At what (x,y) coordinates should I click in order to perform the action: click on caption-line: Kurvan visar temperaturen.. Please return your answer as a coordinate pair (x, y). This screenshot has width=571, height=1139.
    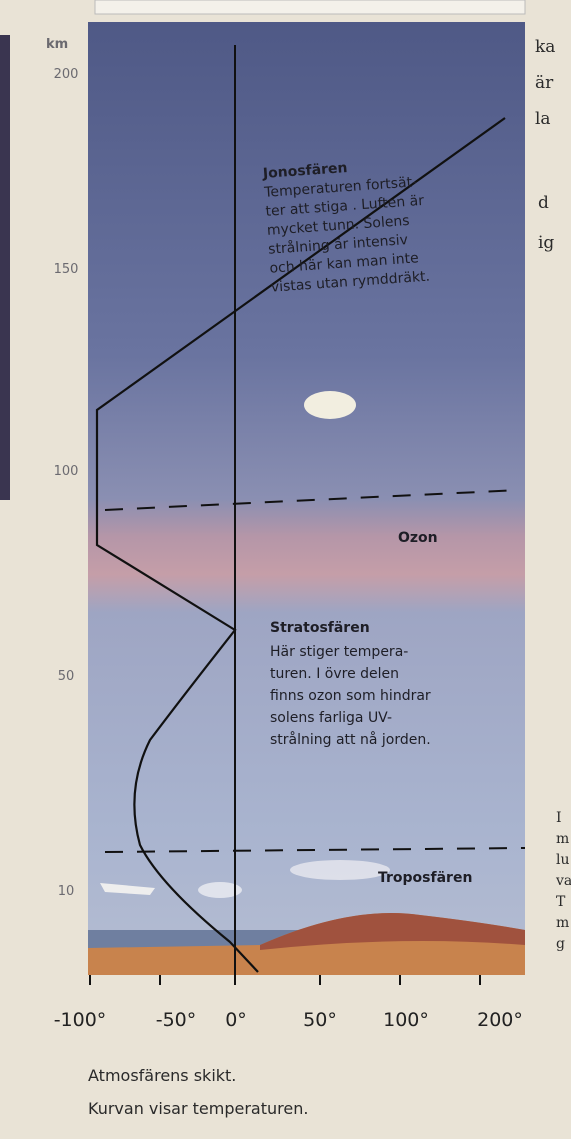
    Looking at the image, I should click on (198, 1108).